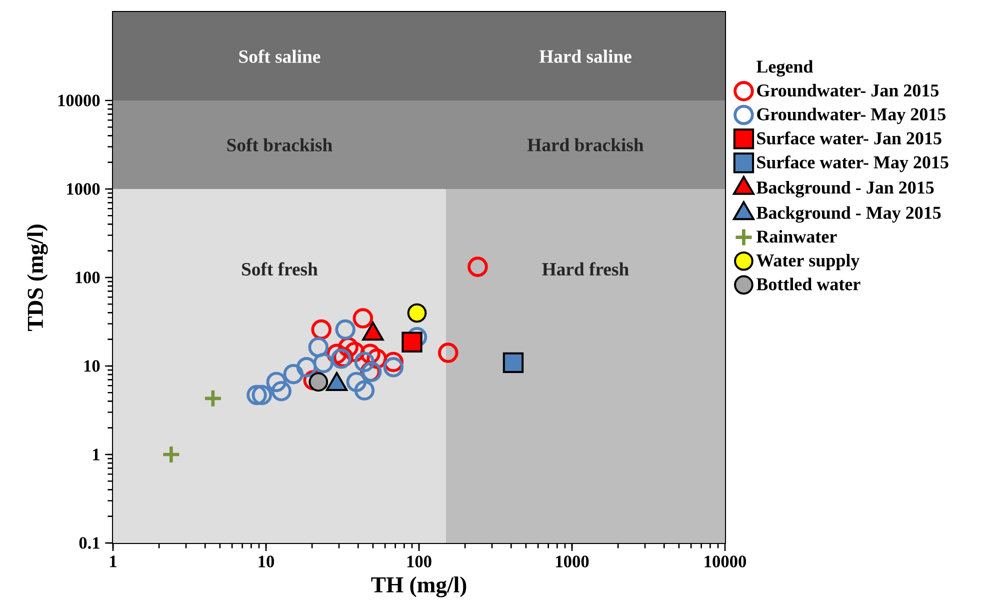  Describe the element at coordinates (279, 145) in the screenshot. I see `annotation: Soft brackish` at that location.